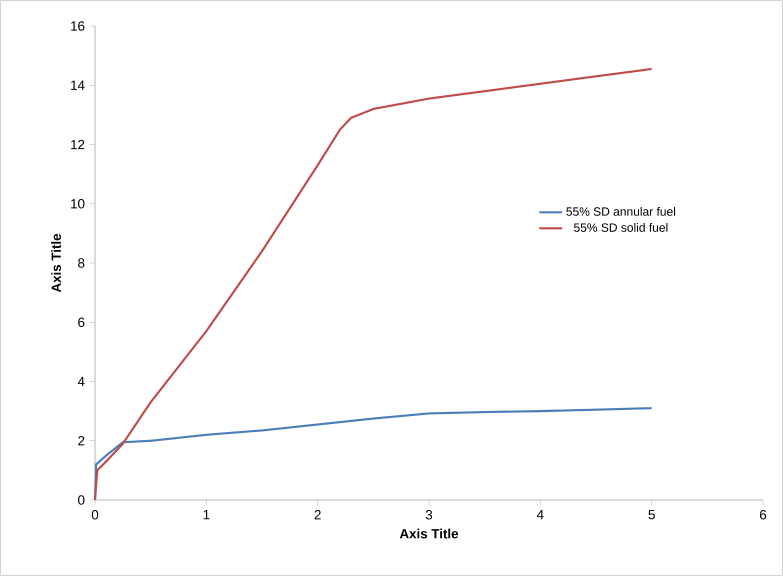 The height and width of the screenshot is (576, 783). Describe the element at coordinates (81, 263) in the screenshot. I see `y-tick-label: 8` at that location.